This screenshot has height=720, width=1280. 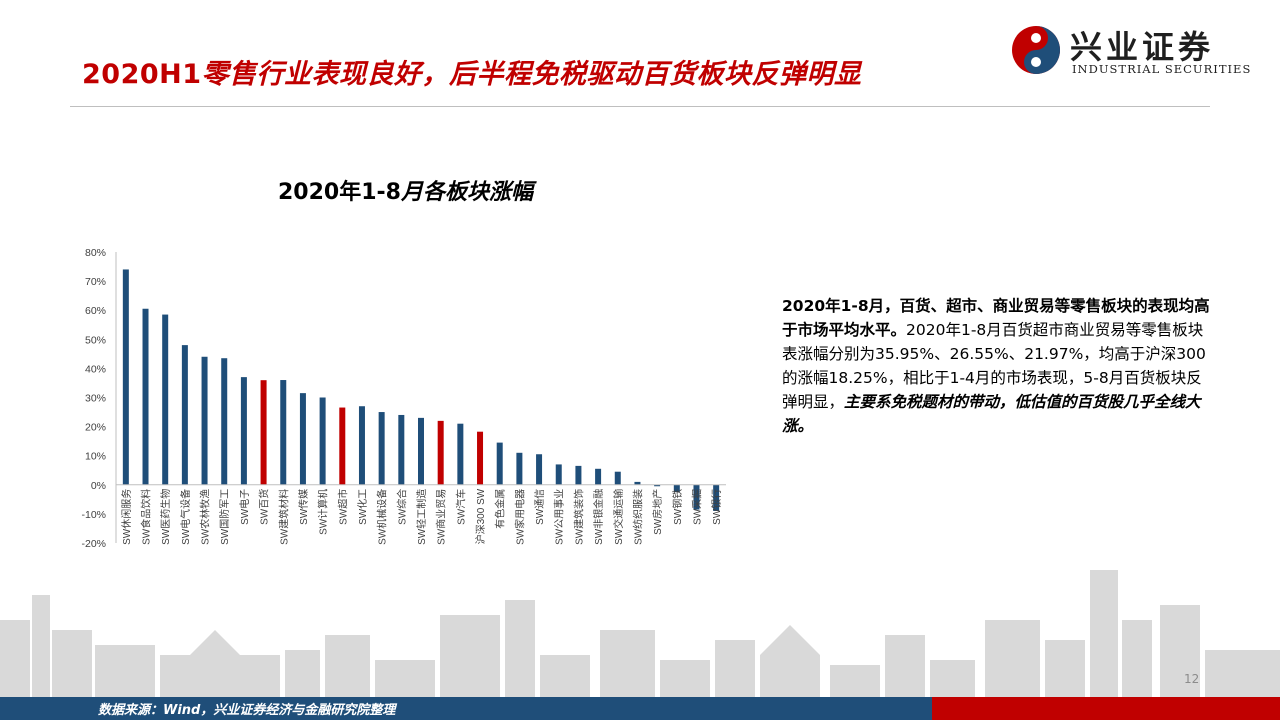 What do you see at coordinates (382, 517) in the screenshot?
I see `x-tick-label: SW机械设备` at bounding box center [382, 517].